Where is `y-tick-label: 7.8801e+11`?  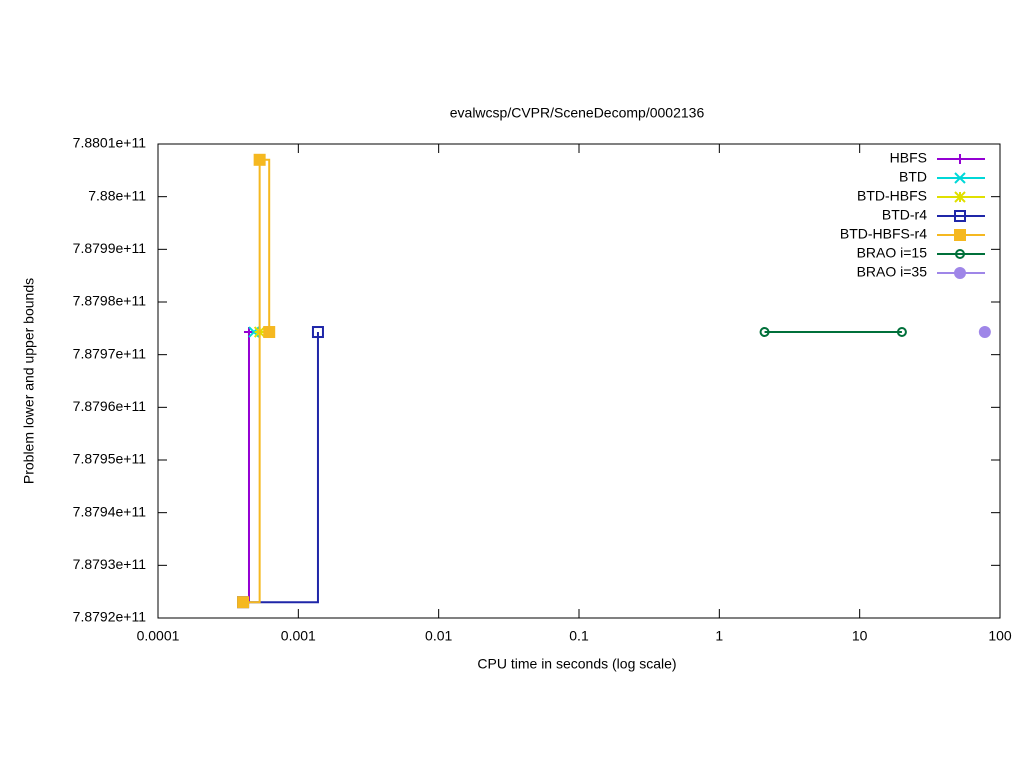 y-tick-label: 7.8801e+11 is located at coordinates (110, 143).